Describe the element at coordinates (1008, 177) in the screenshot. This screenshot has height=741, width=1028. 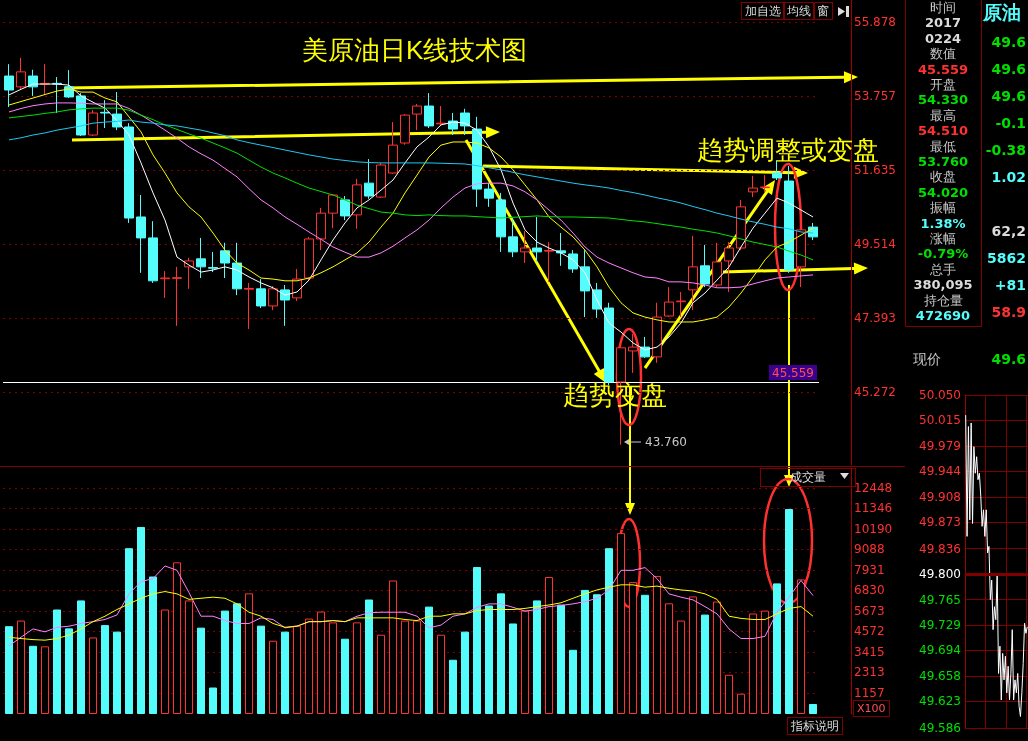
I see `text: 1.02` at that location.